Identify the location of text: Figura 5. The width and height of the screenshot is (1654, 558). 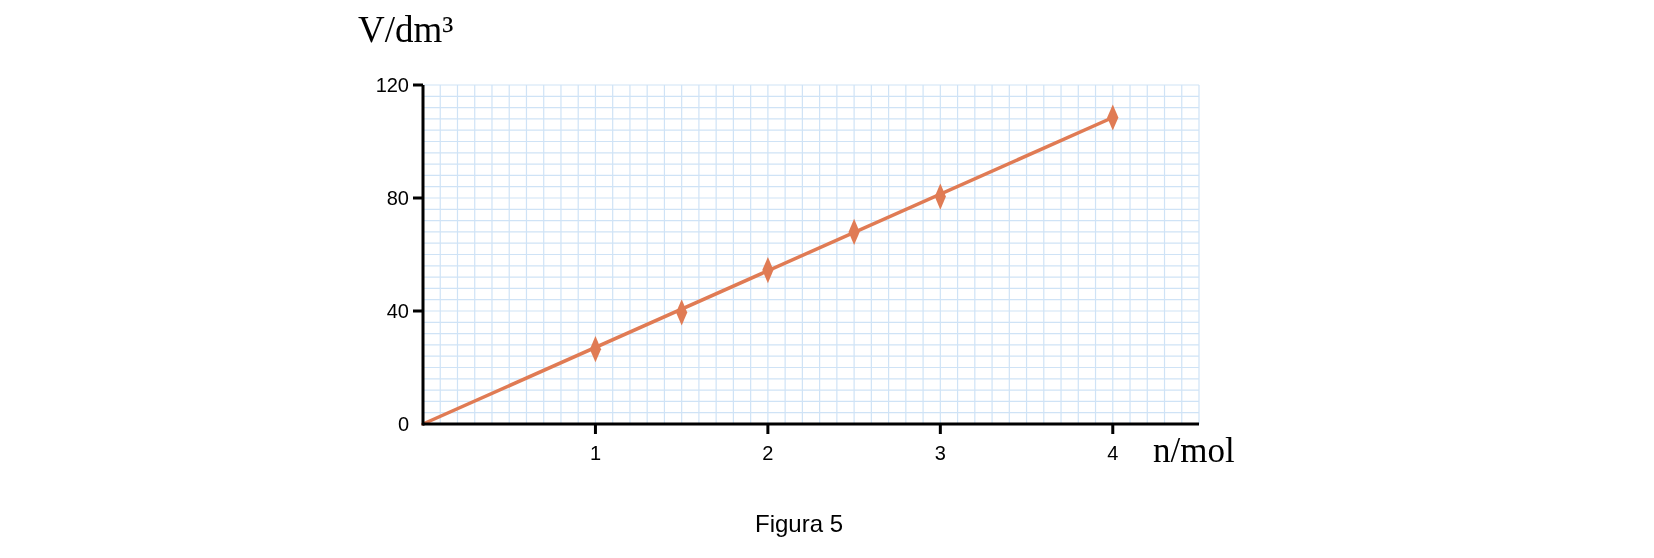
(799, 523).